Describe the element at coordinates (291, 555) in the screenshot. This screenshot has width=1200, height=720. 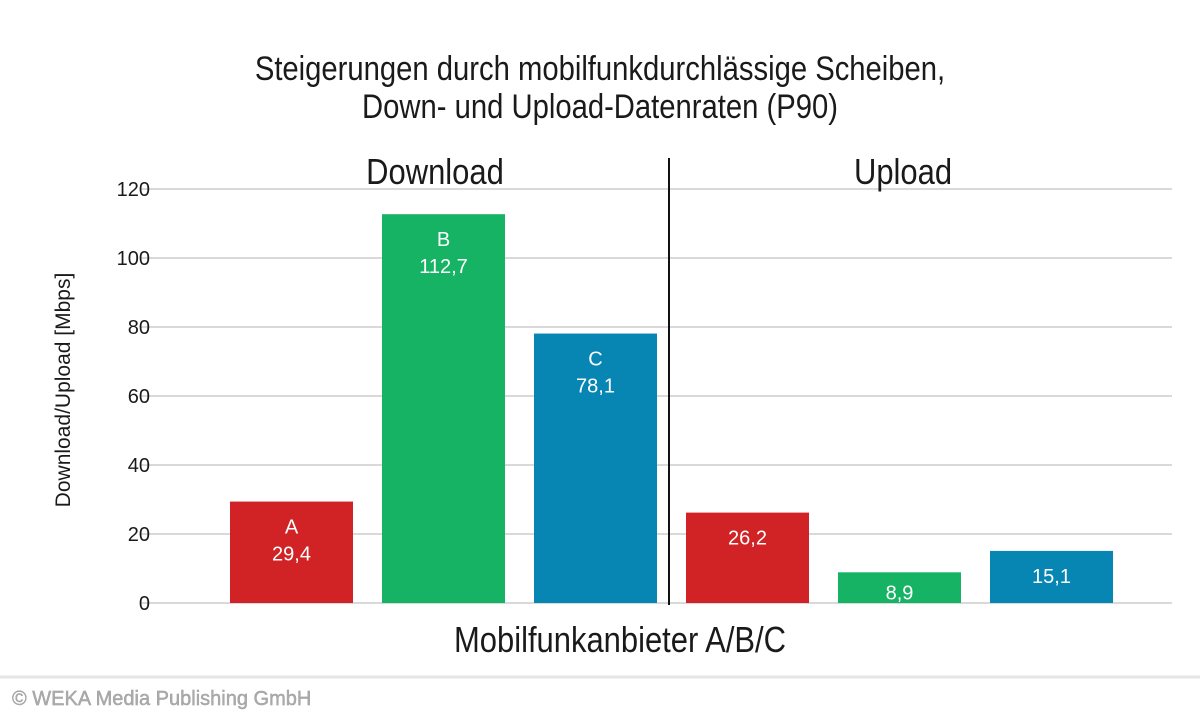
I see `bar-value-label: 29,4` at that location.